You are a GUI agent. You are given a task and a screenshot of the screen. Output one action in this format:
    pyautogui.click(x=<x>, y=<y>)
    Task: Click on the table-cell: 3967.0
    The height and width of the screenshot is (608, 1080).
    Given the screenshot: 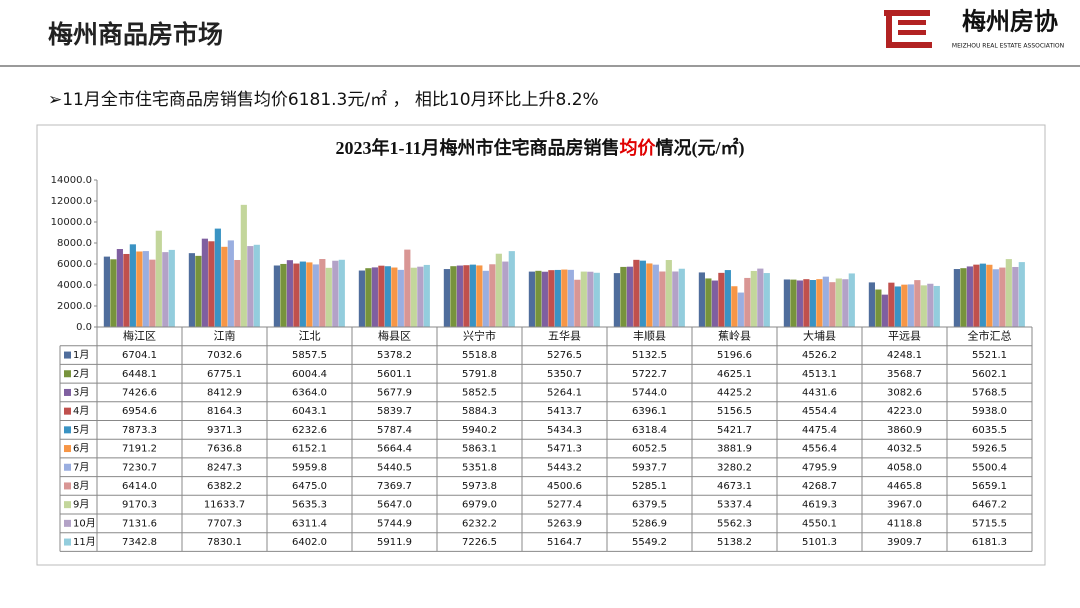 What is the action you would take?
    pyautogui.click(x=904, y=505)
    